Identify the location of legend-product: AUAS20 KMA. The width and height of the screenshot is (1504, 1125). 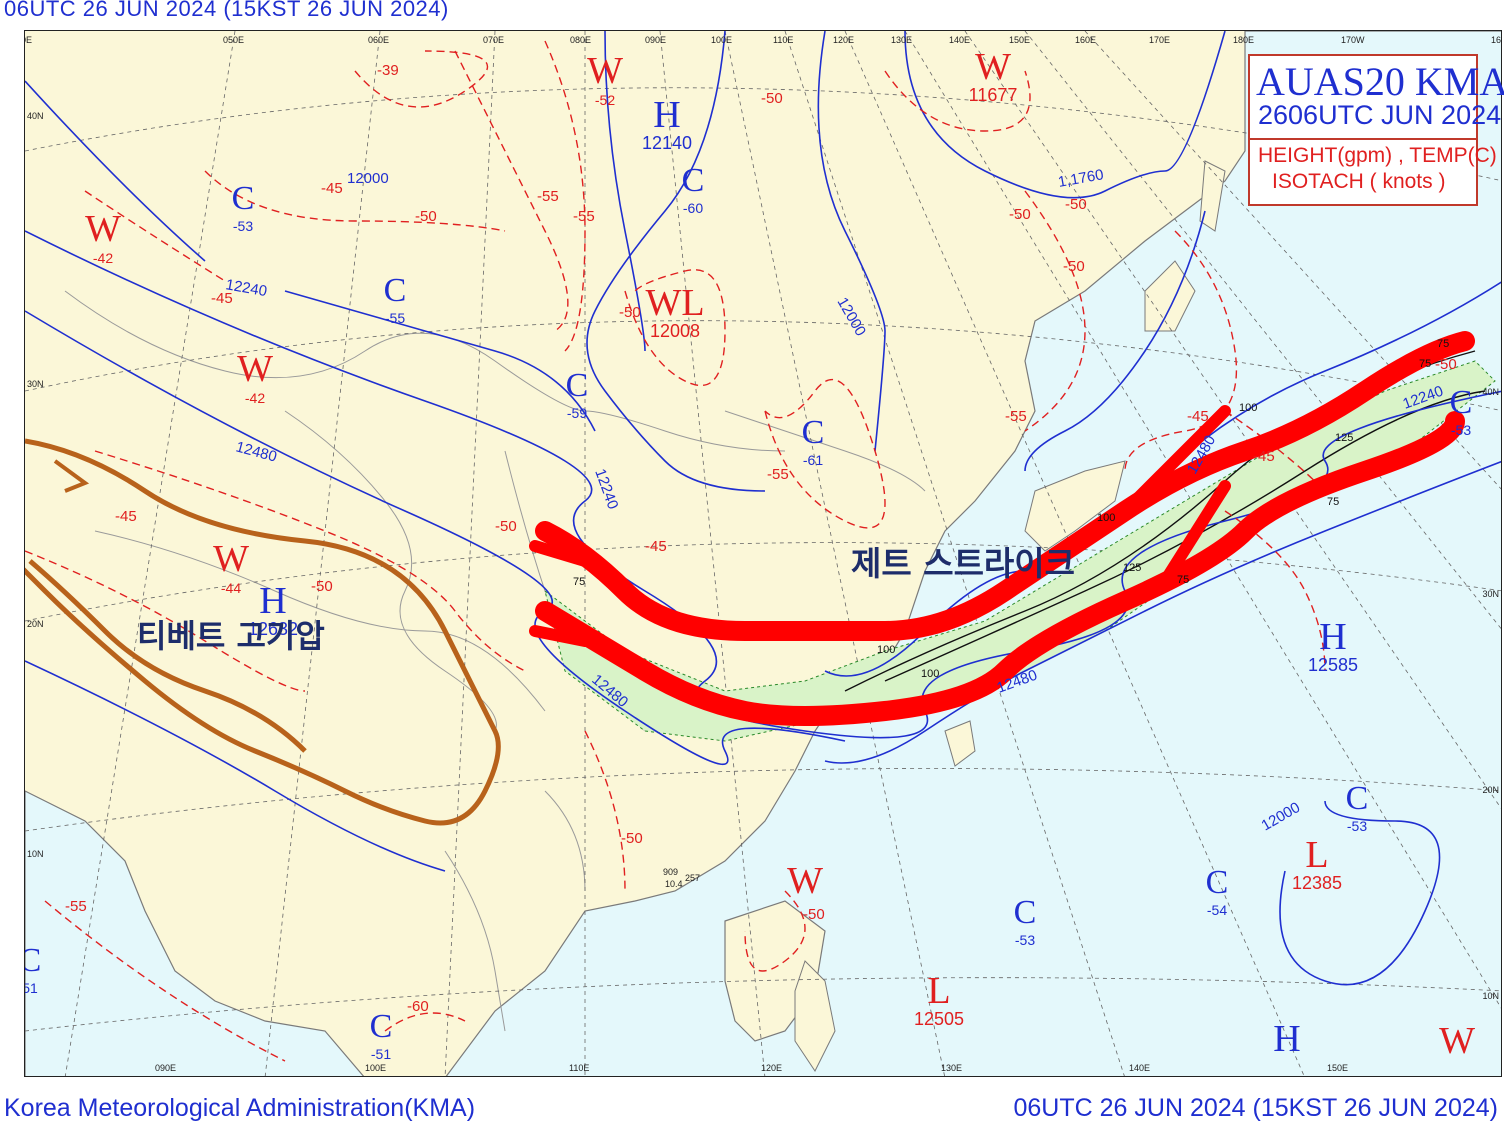
(1380, 81).